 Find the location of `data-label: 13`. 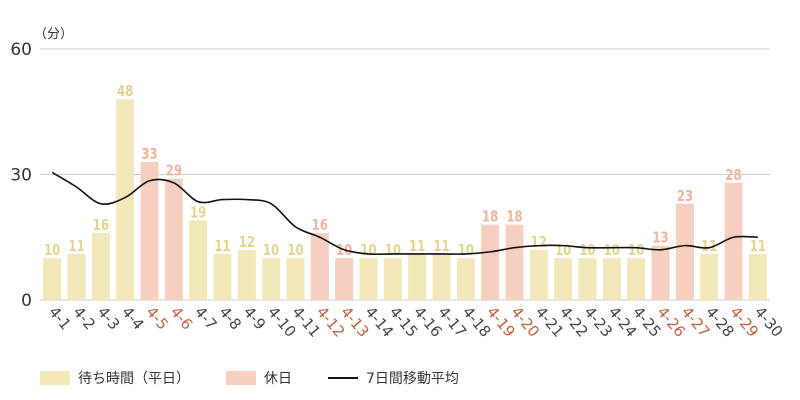

data-label: 13 is located at coordinates (660, 238).